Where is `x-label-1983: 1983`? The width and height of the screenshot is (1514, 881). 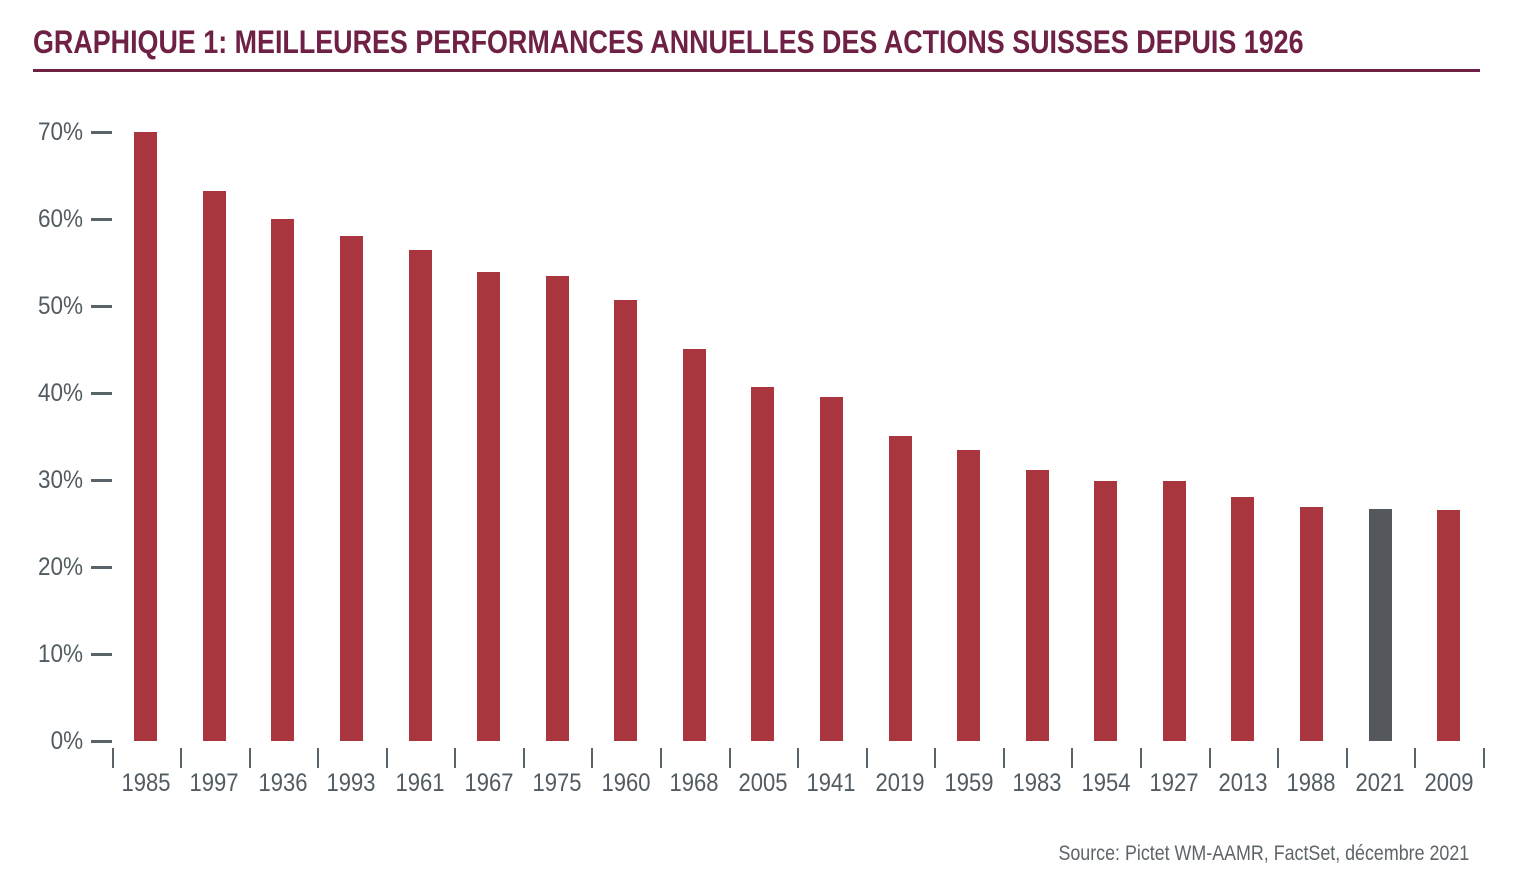 x-label-1983: 1983 is located at coordinates (1037, 783).